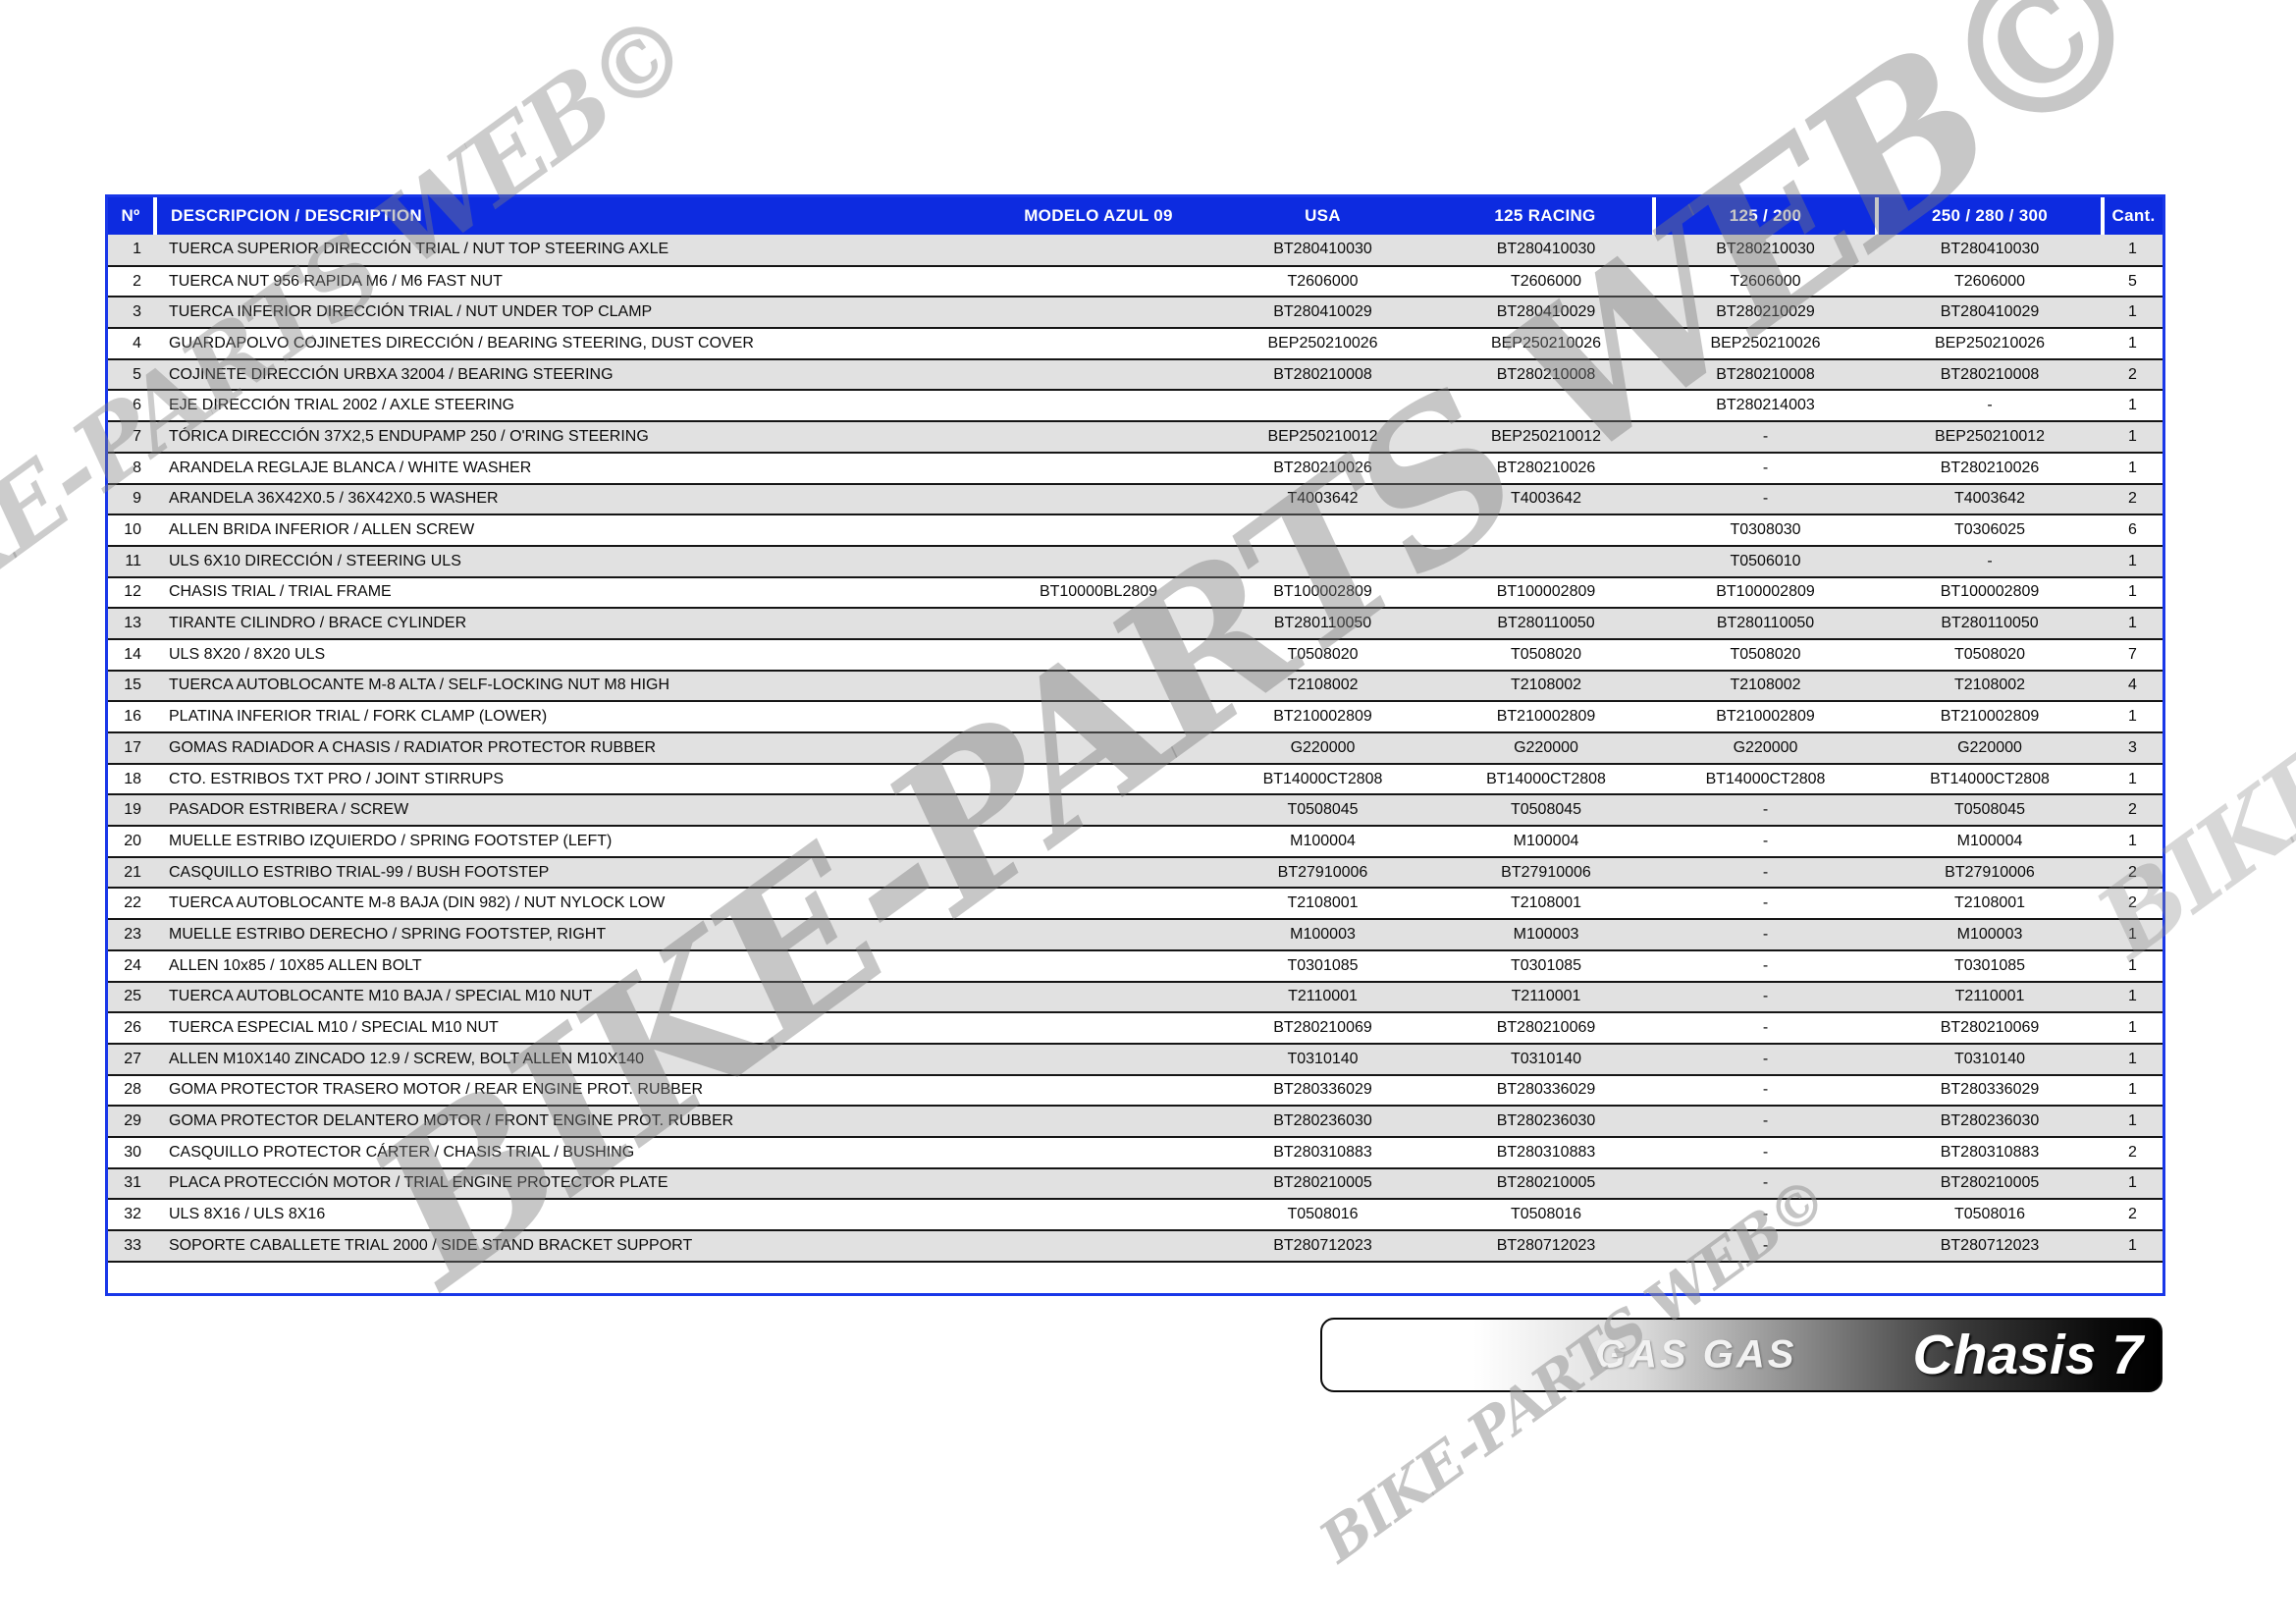 The image size is (2296, 1623). What do you see at coordinates (1546, 997) in the screenshot?
I see `cell-racing: T2110001` at bounding box center [1546, 997].